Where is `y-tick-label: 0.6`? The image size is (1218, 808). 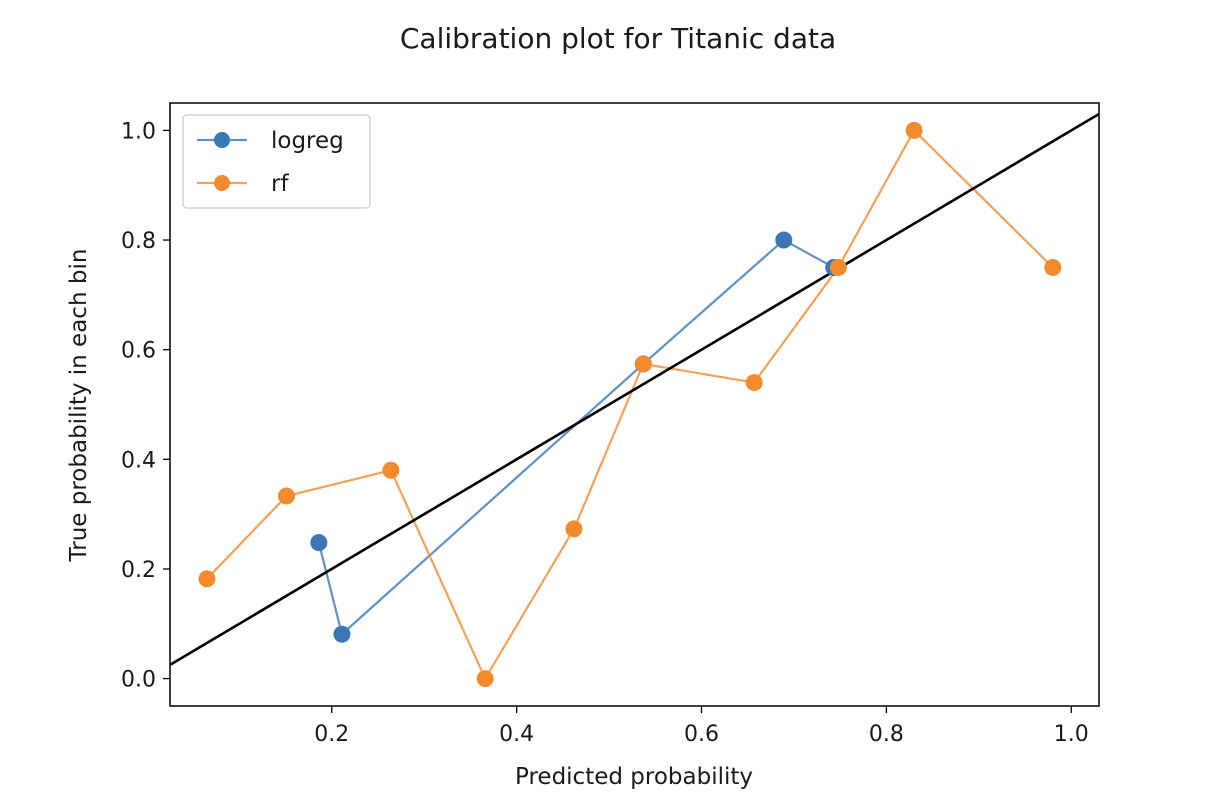
y-tick-label: 0.6 is located at coordinates (138, 351).